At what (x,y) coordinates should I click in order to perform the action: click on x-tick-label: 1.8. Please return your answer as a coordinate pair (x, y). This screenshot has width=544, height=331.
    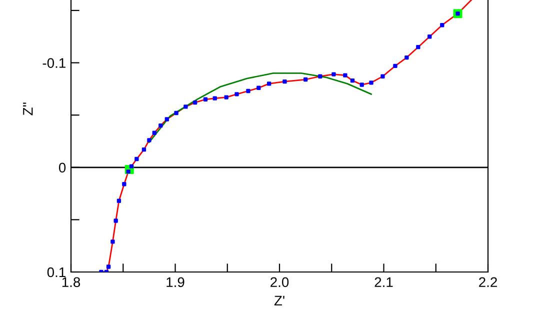
    Looking at the image, I should click on (71, 282).